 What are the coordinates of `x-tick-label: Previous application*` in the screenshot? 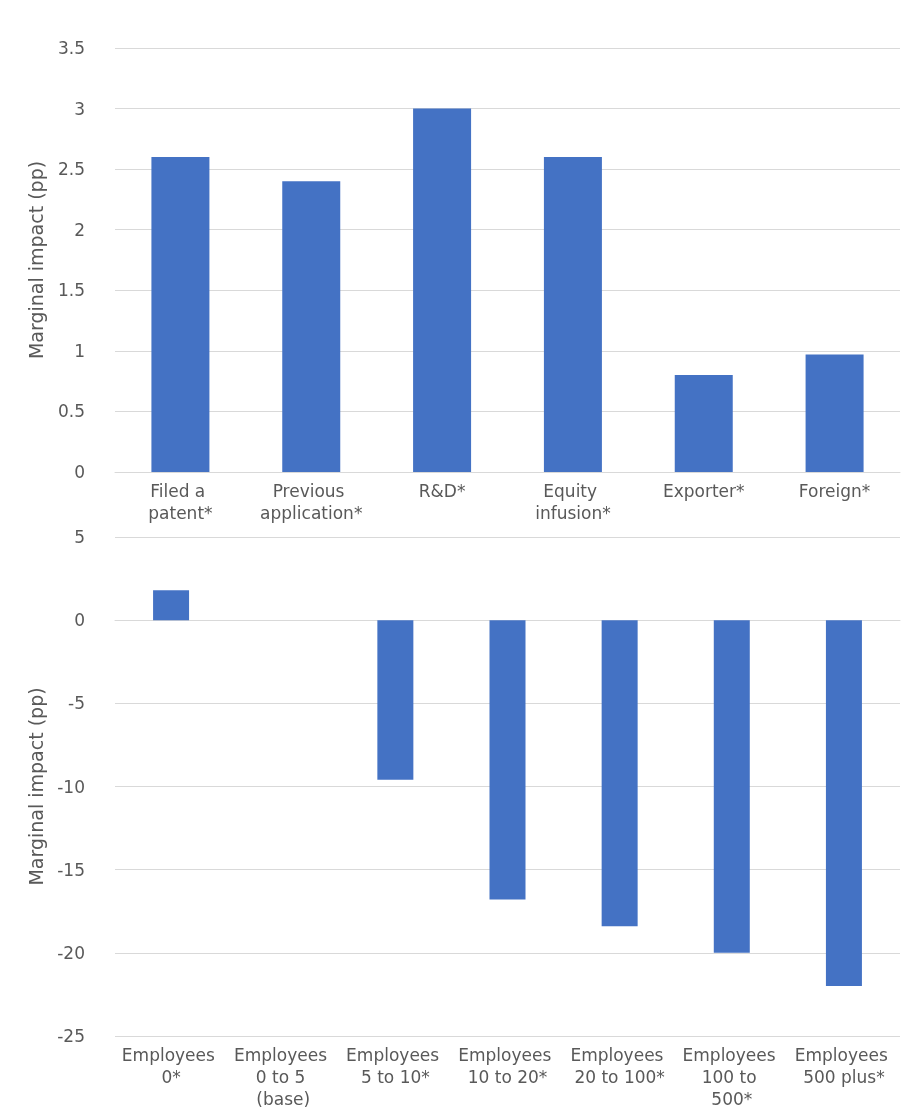 It's located at (311, 502).